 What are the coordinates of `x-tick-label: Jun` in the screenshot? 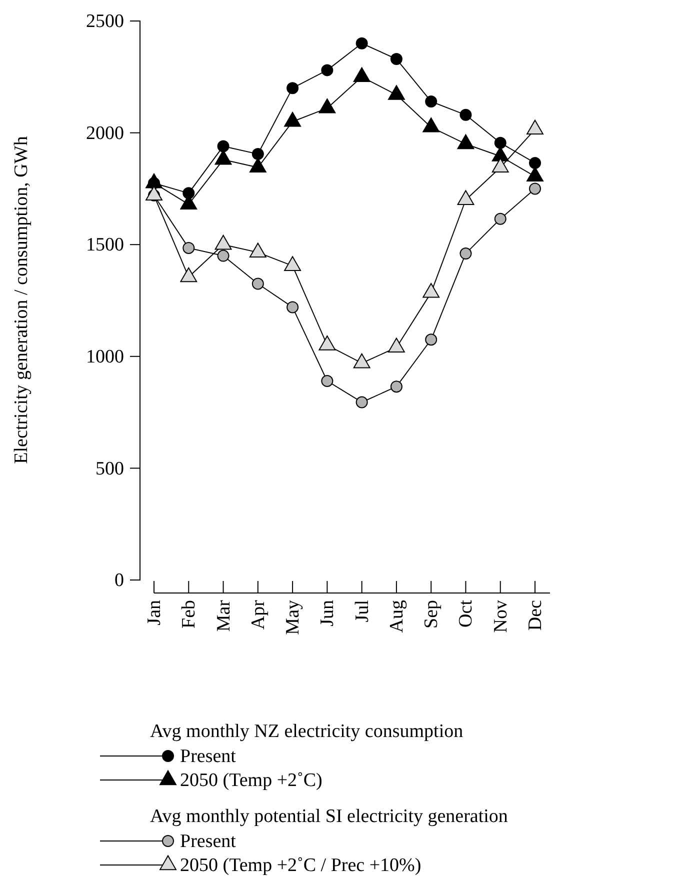 It's located at (327, 613).